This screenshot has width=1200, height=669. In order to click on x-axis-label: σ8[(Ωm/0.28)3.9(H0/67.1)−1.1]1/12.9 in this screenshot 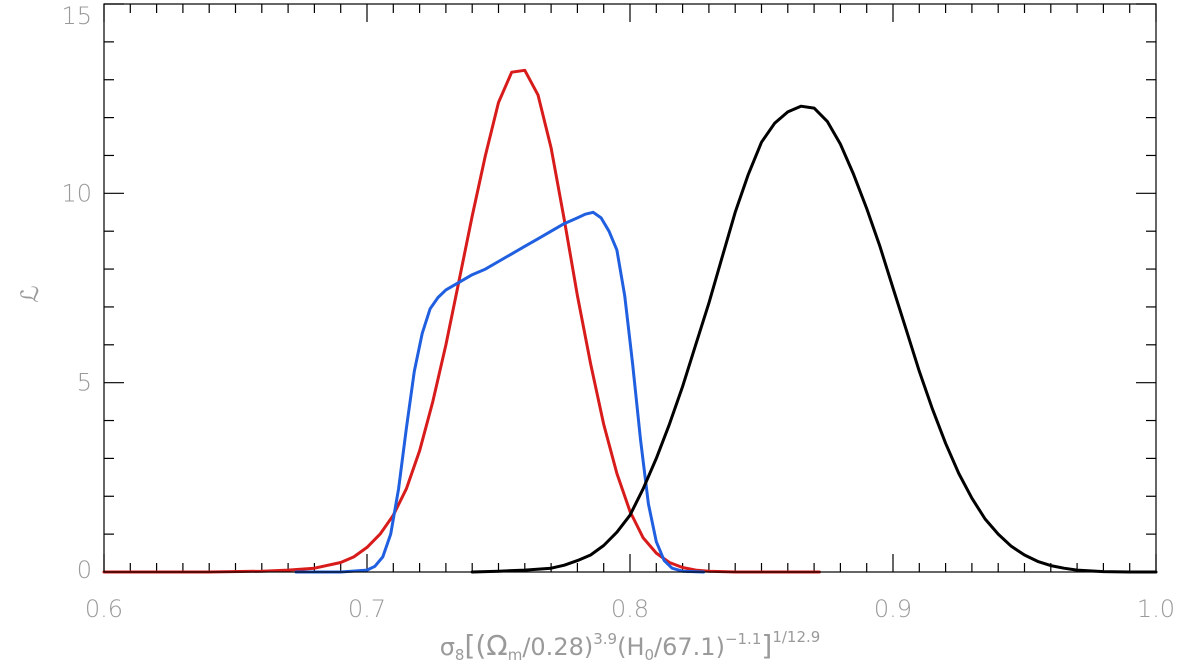, I will do `click(630, 646)`.